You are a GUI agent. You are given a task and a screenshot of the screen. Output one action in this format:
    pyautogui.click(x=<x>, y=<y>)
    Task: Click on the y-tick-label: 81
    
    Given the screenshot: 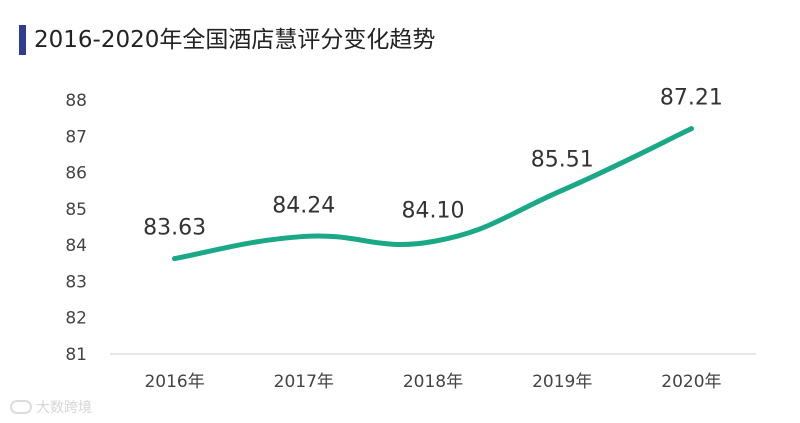 What is the action you would take?
    pyautogui.click(x=76, y=355)
    